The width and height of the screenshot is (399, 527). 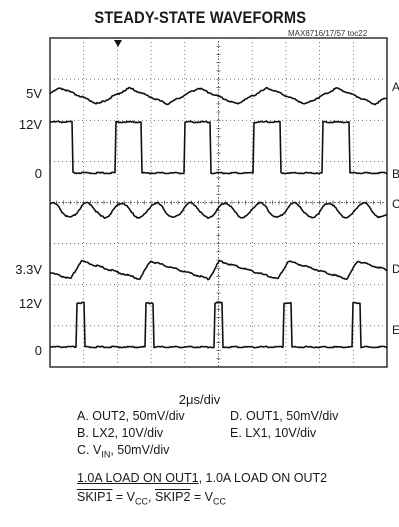 I want to click on time-per-division-label: 2μs/div, so click(x=199, y=399).